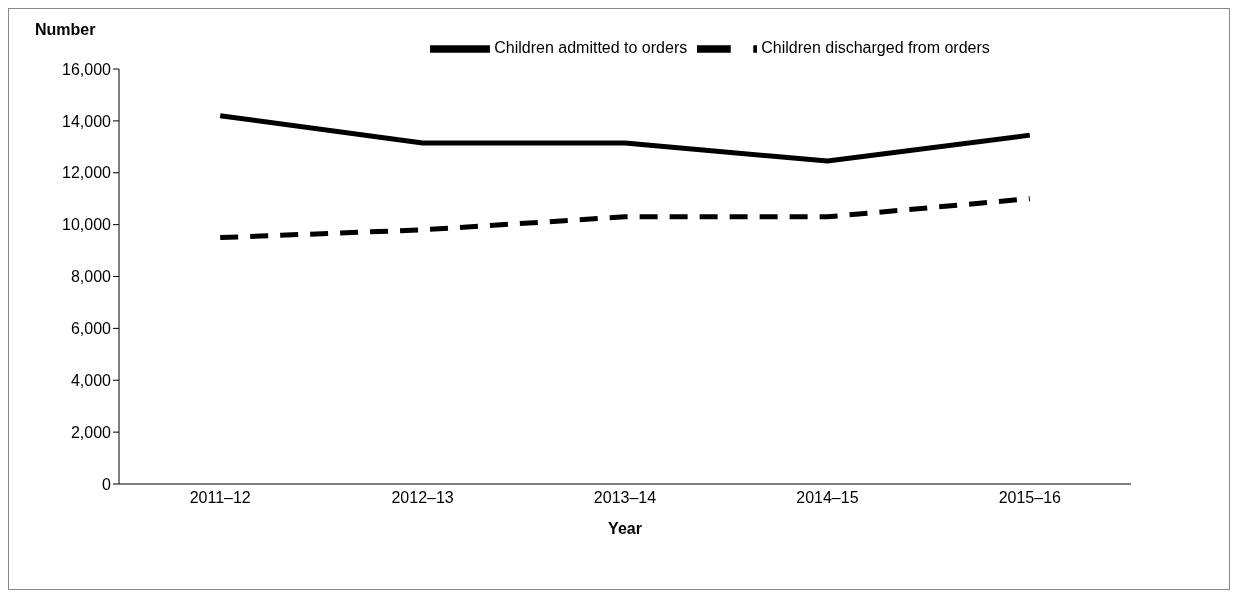 This screenshot has height=600, width=1242. I want to click on legend-label: Children admitted to orders, so click(591, 48).